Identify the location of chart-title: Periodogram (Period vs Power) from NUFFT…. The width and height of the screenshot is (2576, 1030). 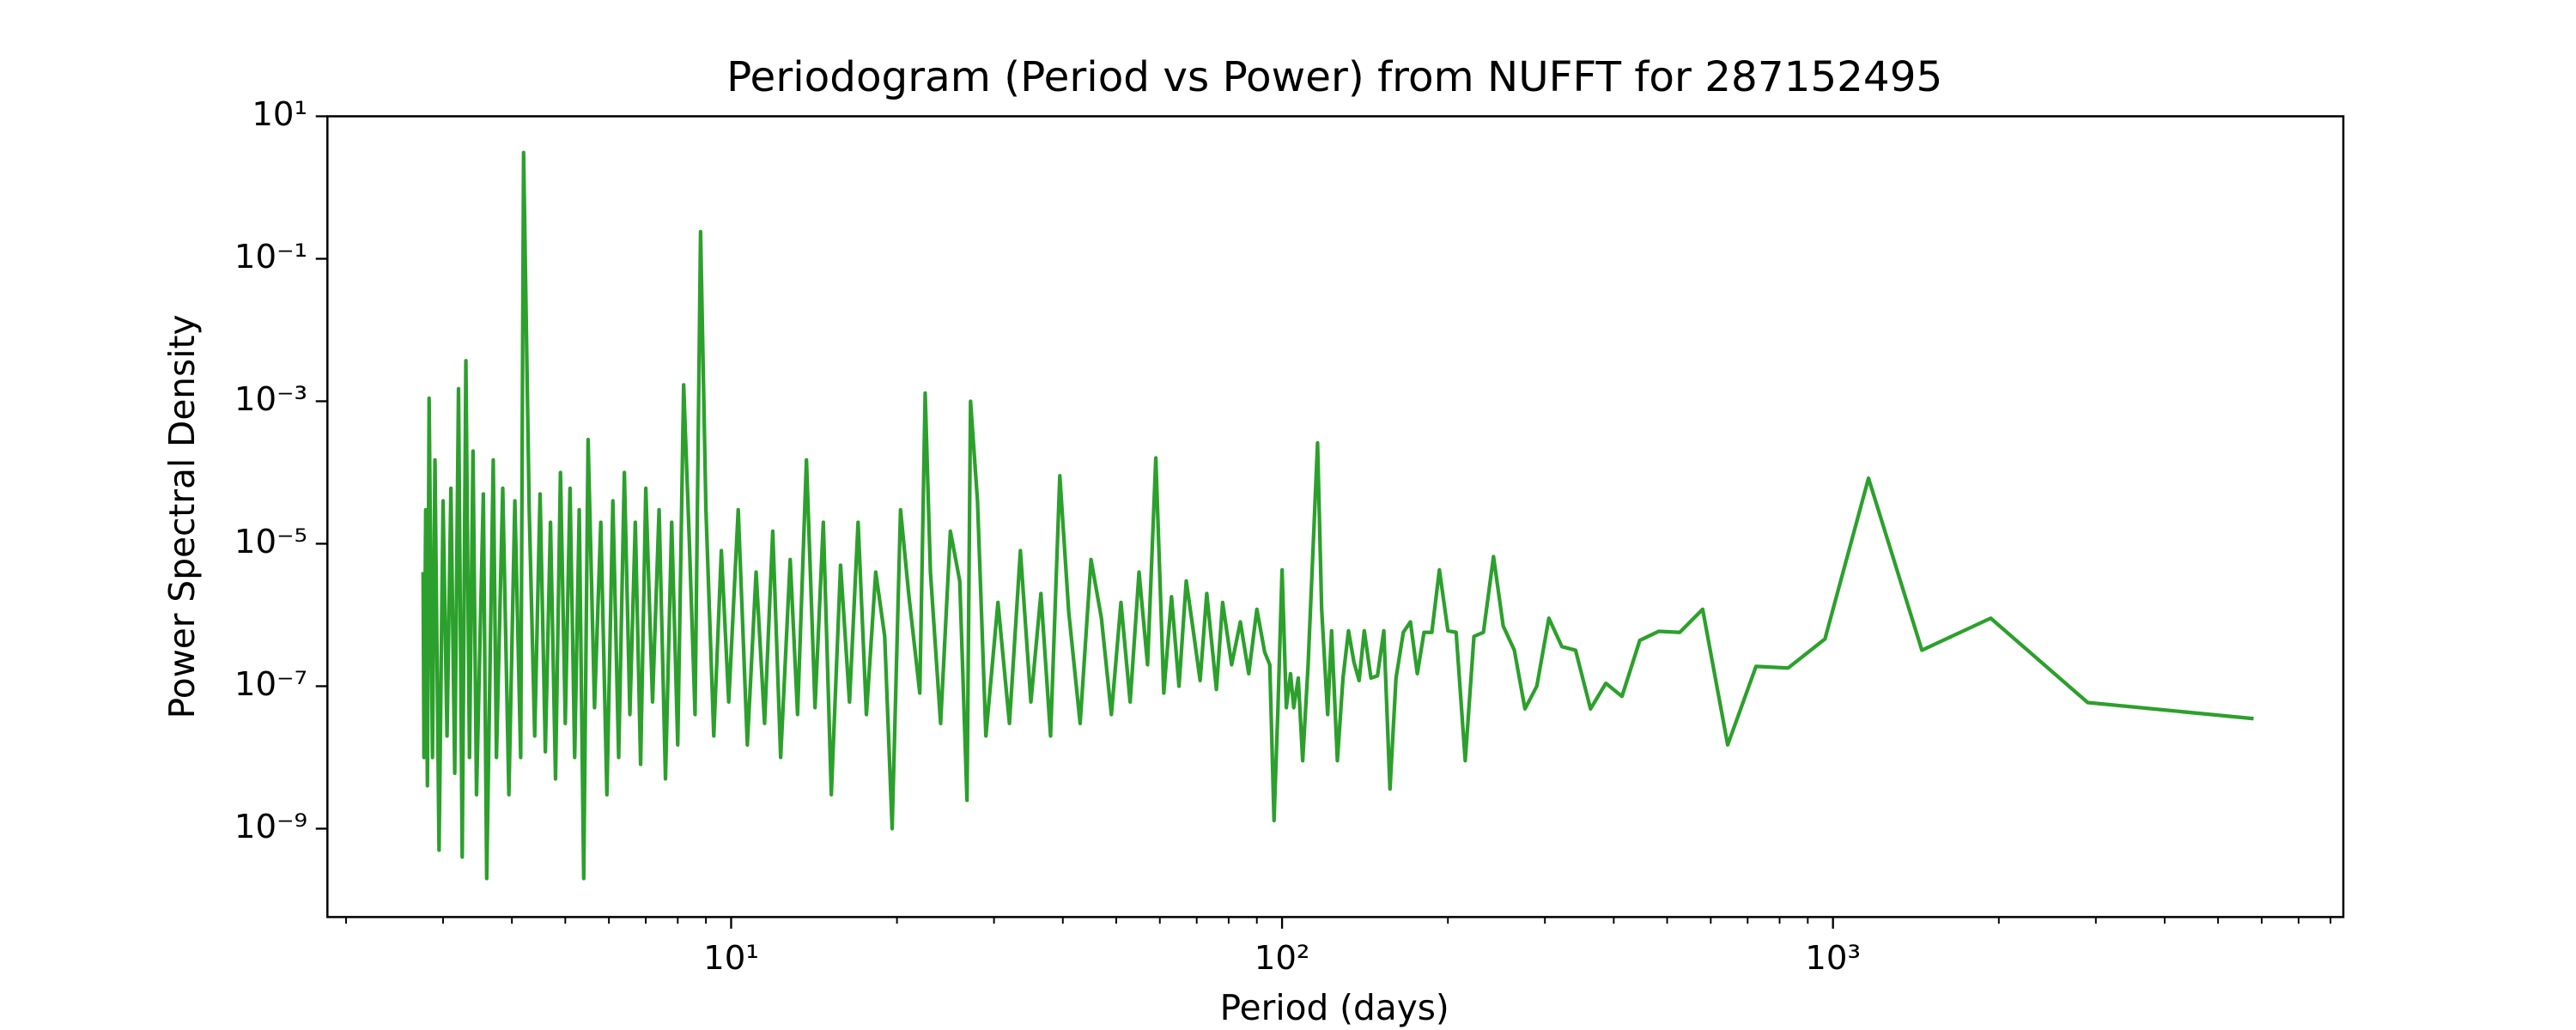
(1334, 77).